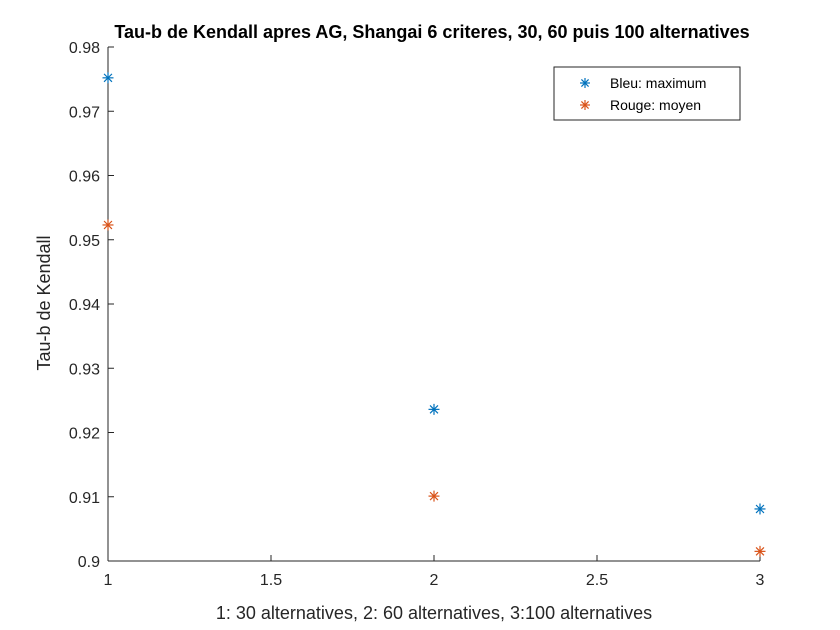 The image size is (840, 630). What do you see at coordinates (655, 105) in the screenshot?
I see `legend-label-series-2: Rouge: moyen` at bounding box center [655, 105].